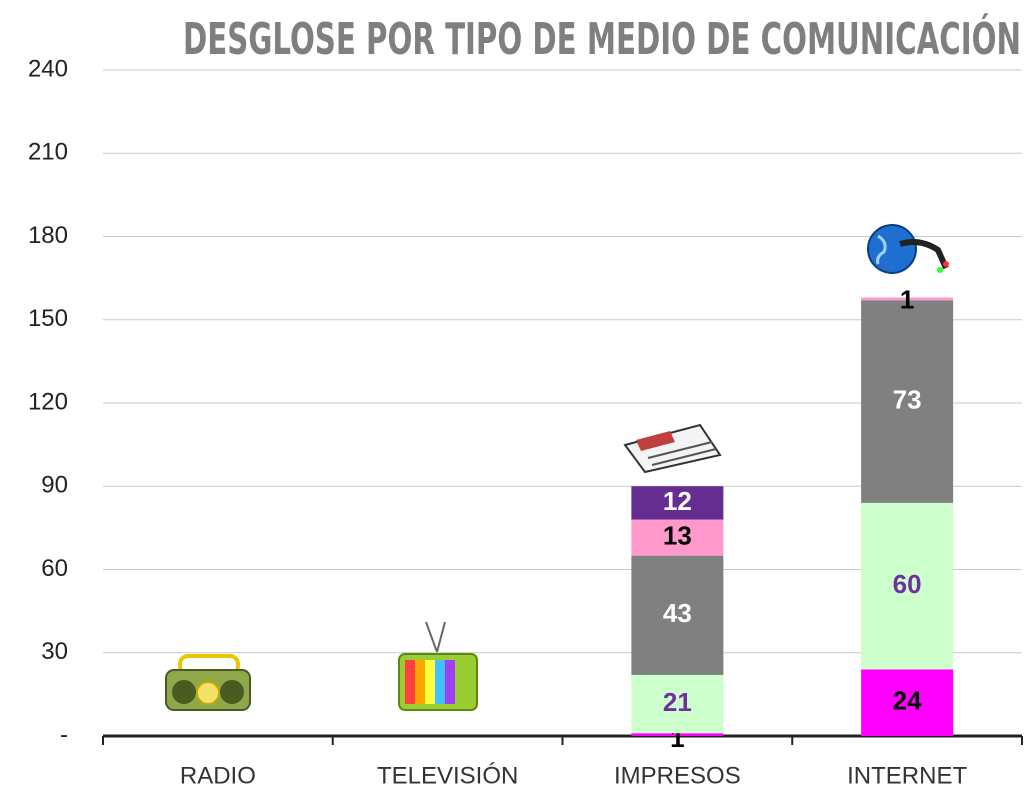  I want to click on y-tick-label: 120, so click(48, 401).